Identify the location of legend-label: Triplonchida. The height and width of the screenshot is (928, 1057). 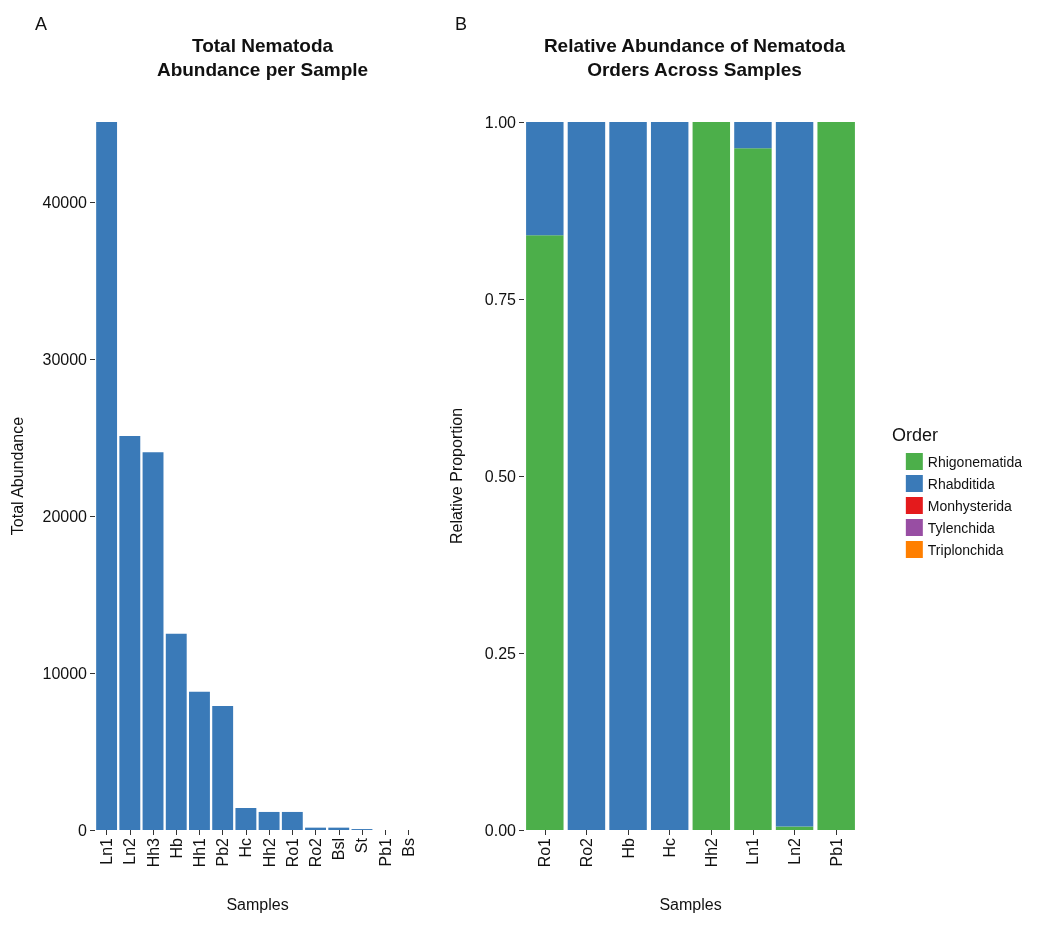
(965, 549).